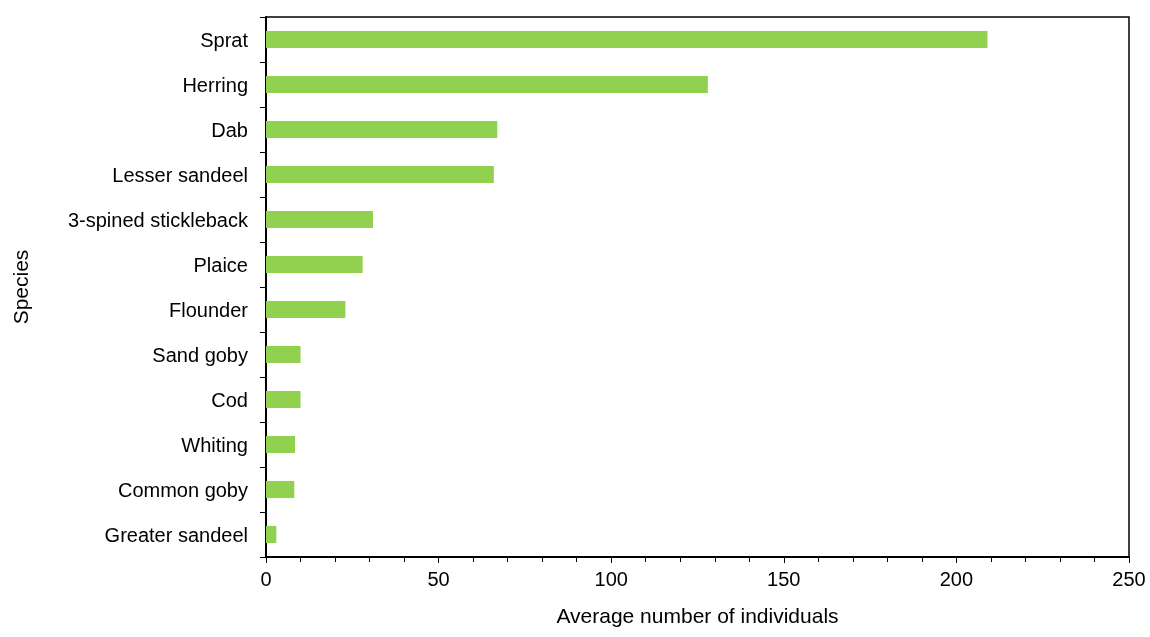 This screenshot has width=1150, height=637. What do you see at coordinates (20, 287) in the screenshot?
I see `y-axis-title: Species` at bounding box center [20, 287].